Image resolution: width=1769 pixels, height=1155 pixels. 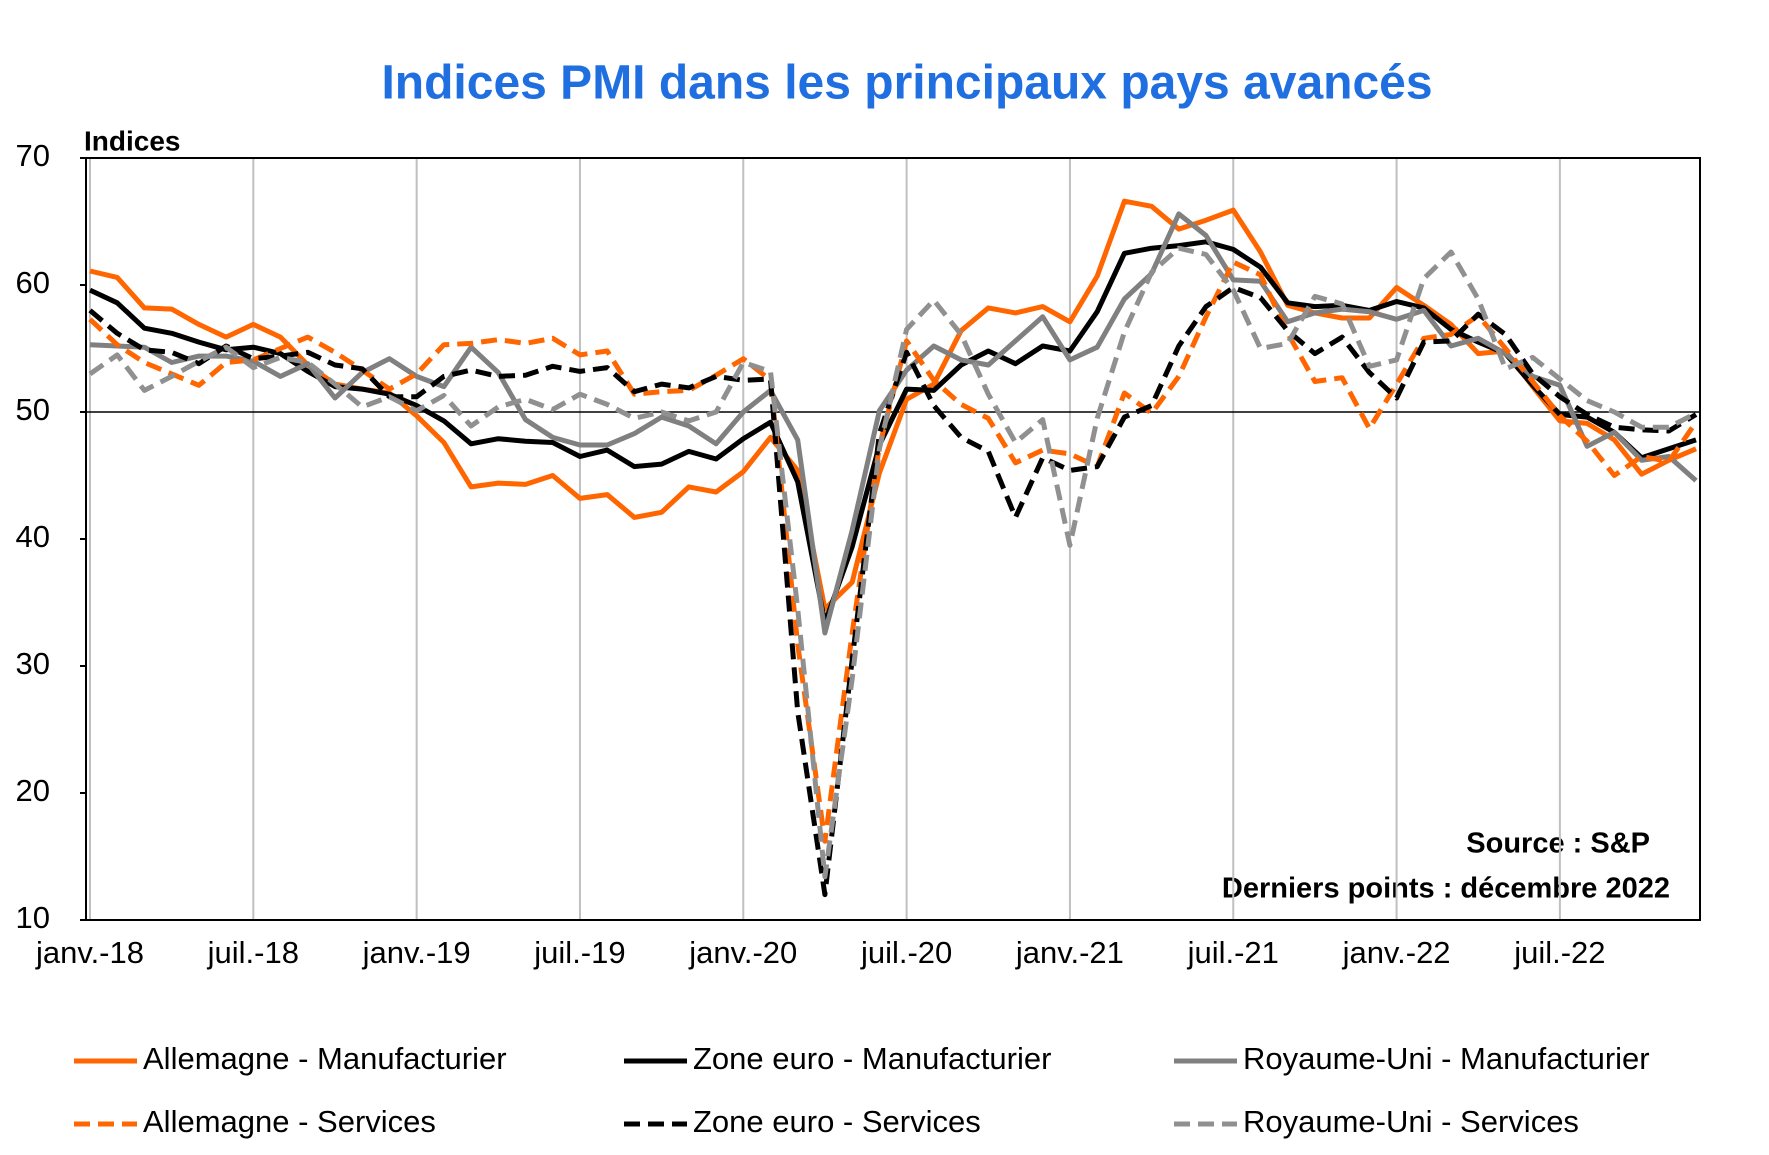 What do you see at coordinates (89, 952) in the screenshot?
I see `x-tick-label: janv.-18` at bounding box center [89, 952].